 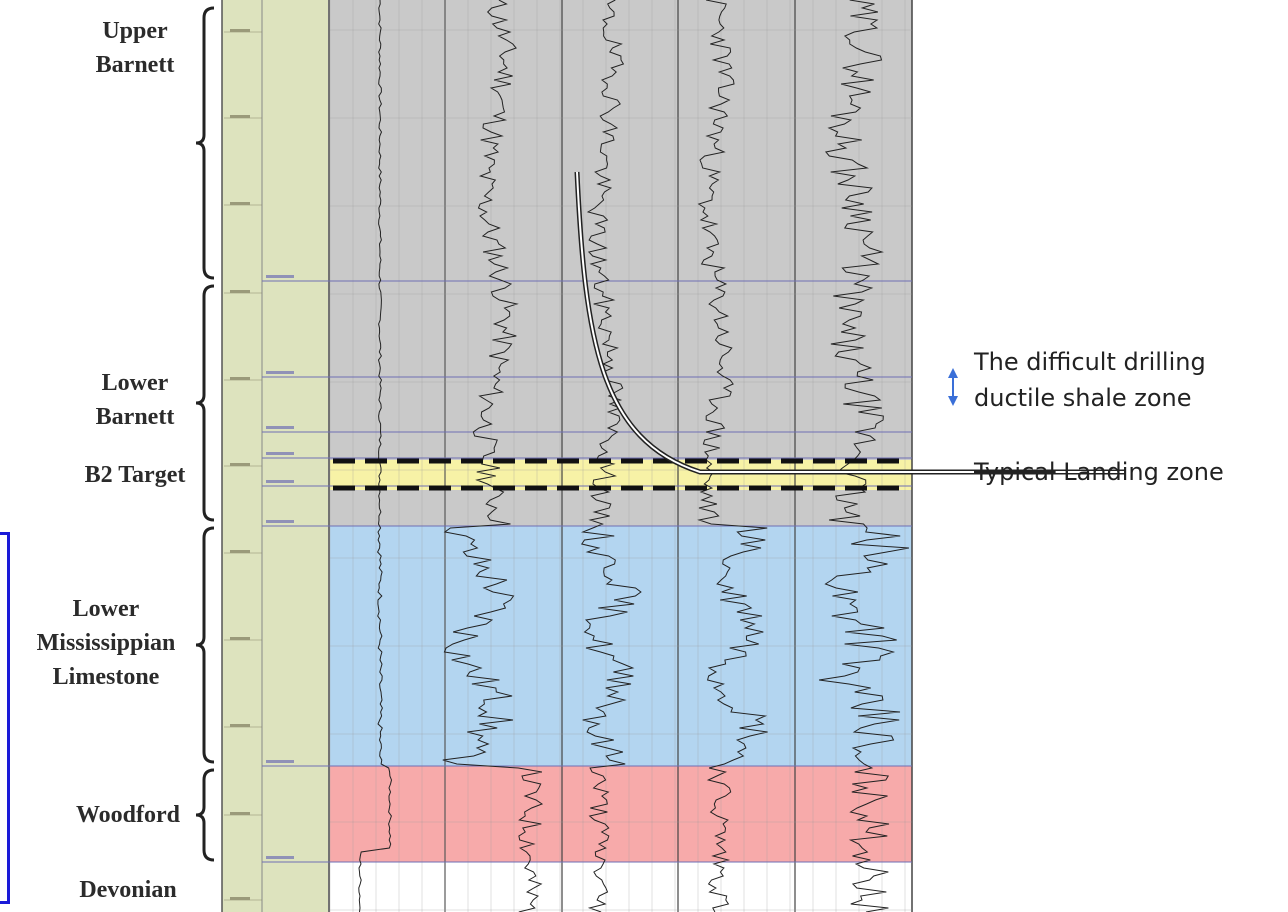 What do you see at coordinates (275, 456) in the screenshot?
I see `depth-column` at bounding box center [275, 456].